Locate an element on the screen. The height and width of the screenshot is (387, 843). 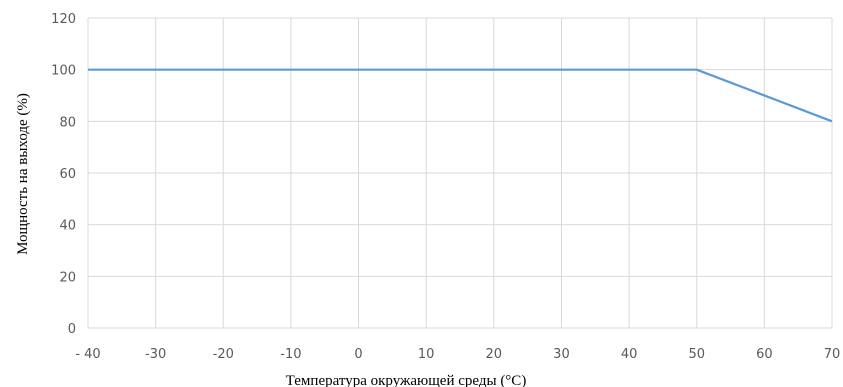
series-group is located at coordinates (460, 95).